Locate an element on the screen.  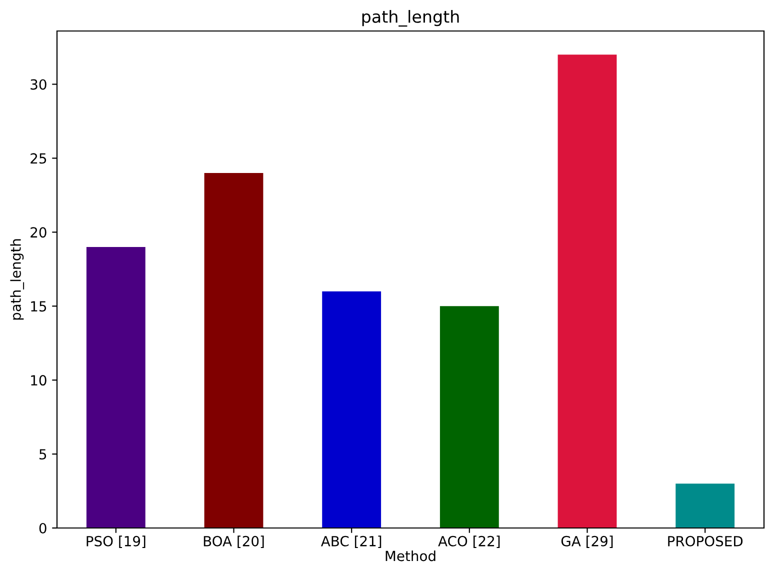
y-tick-label: 0 is located at coordinates (42, 528).